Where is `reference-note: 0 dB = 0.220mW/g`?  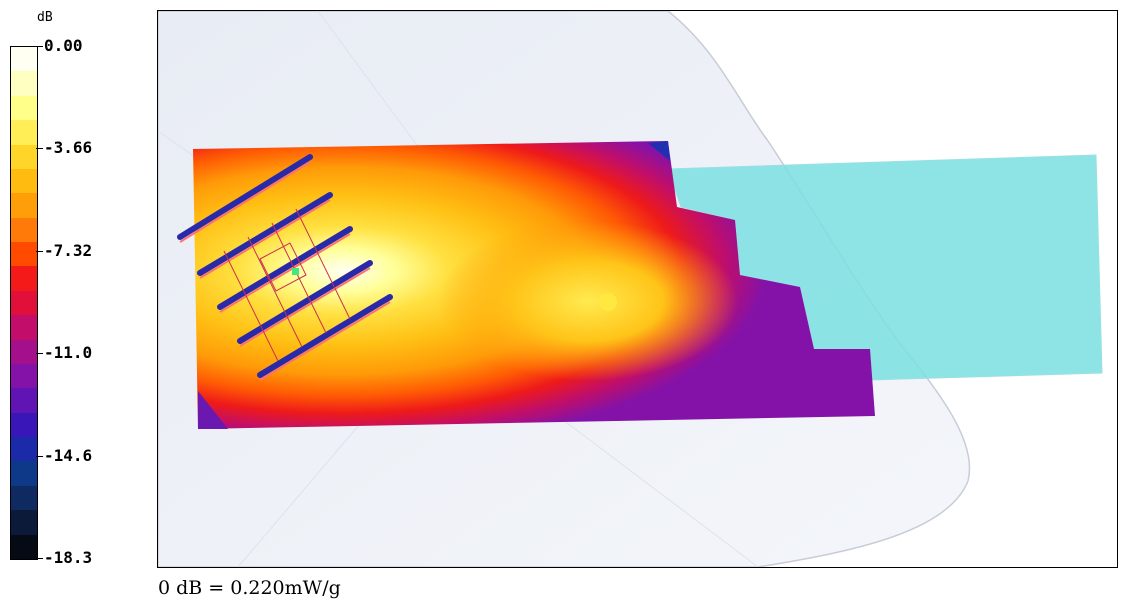 reference-note: 0 dB = 0.220mW/g is located at coordinates (249, 588).